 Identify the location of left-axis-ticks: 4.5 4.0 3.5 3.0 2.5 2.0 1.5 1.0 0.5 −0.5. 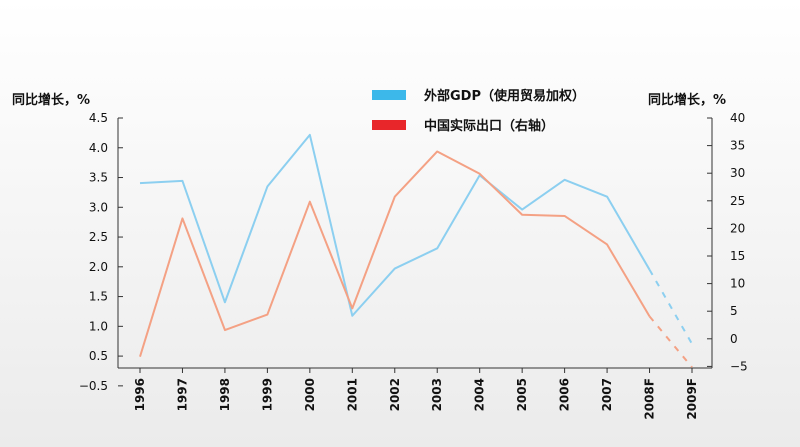
(101, 252).